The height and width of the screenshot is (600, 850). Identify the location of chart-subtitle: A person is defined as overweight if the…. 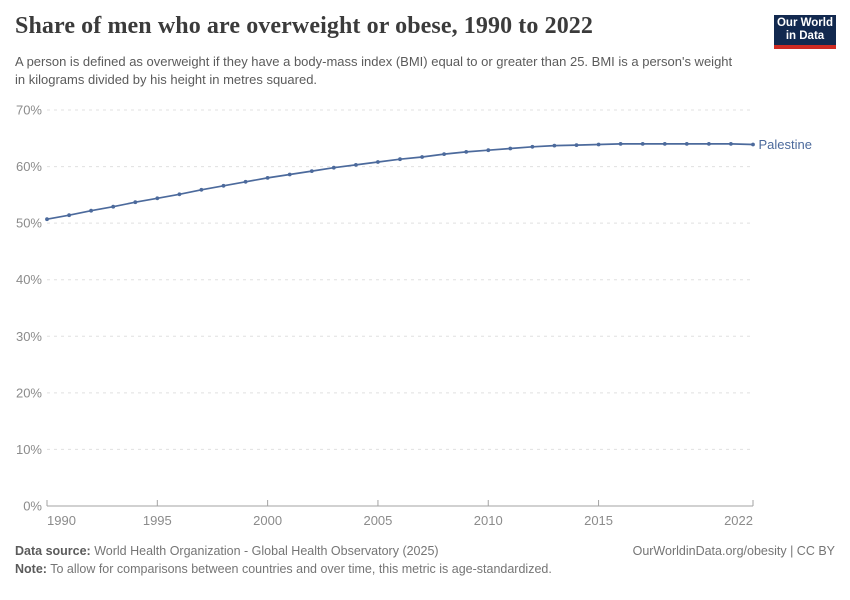
(374, 71).